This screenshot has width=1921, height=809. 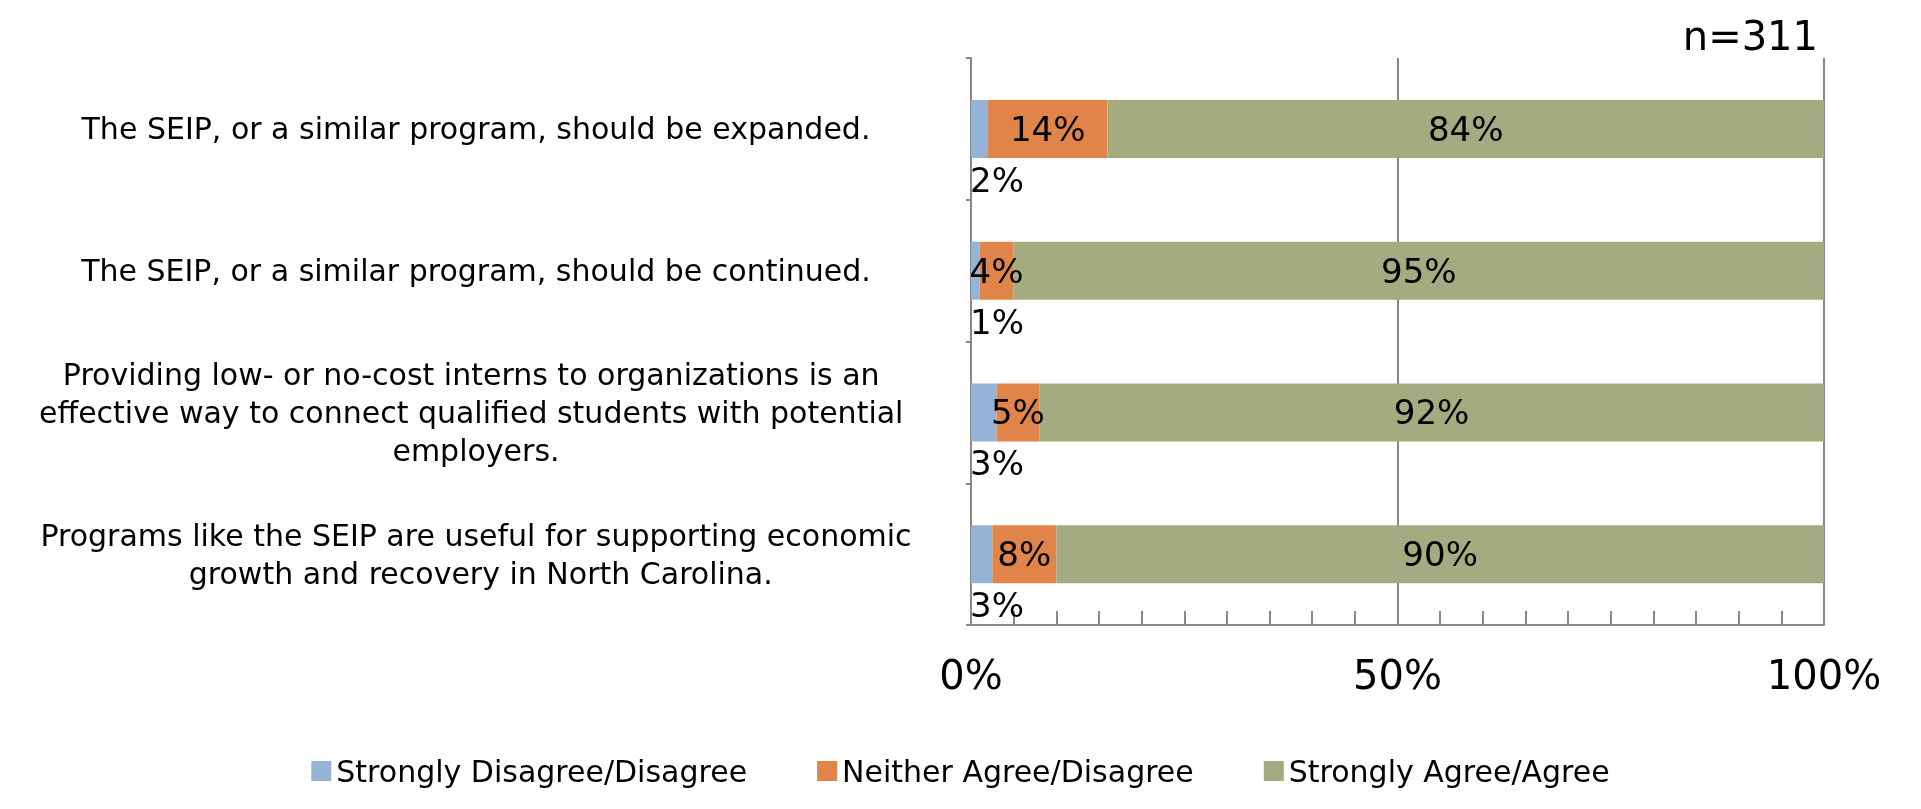 What do you see at coordinates (476, 412) in the screenshot?
I see `y-tick-label: Providing low- or no-cost interns to organizations is an effective way to connect qualified students with potential employers.` at bounding box center [476, 412].